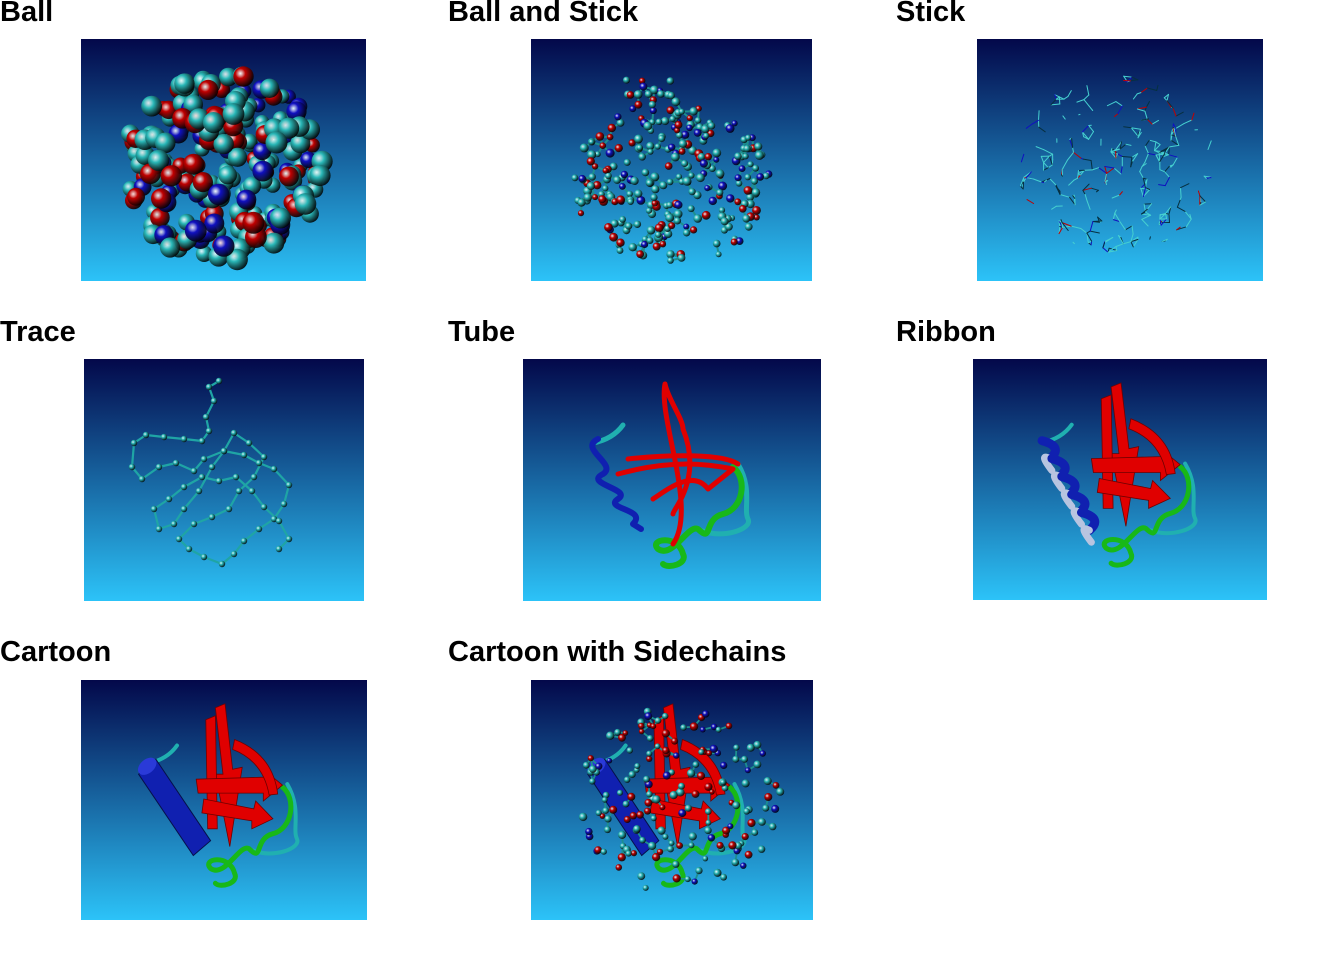 The height and width of the screenshot is (960, 1344). I want to click on panel-cartoon-with-sidechains, so click(672, 800).